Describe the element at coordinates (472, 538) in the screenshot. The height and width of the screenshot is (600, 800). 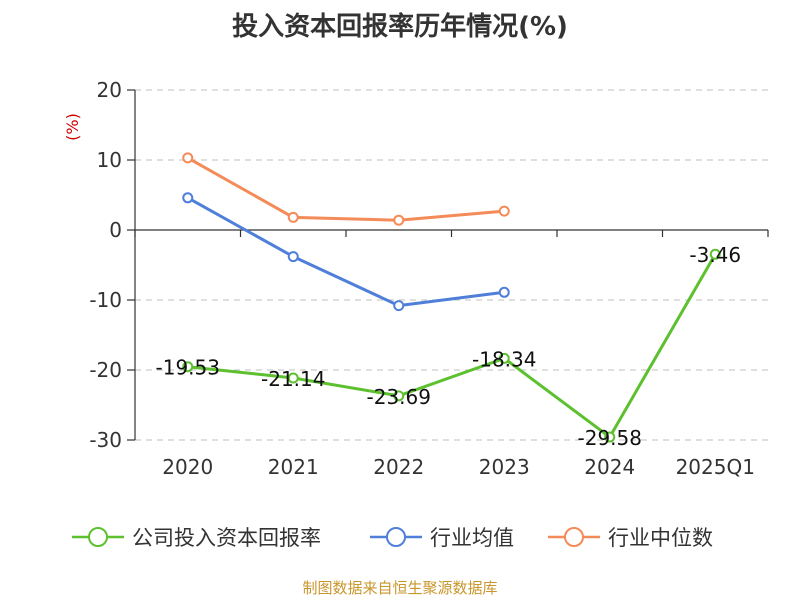
I see `legend-label: 行业均值` at that location.